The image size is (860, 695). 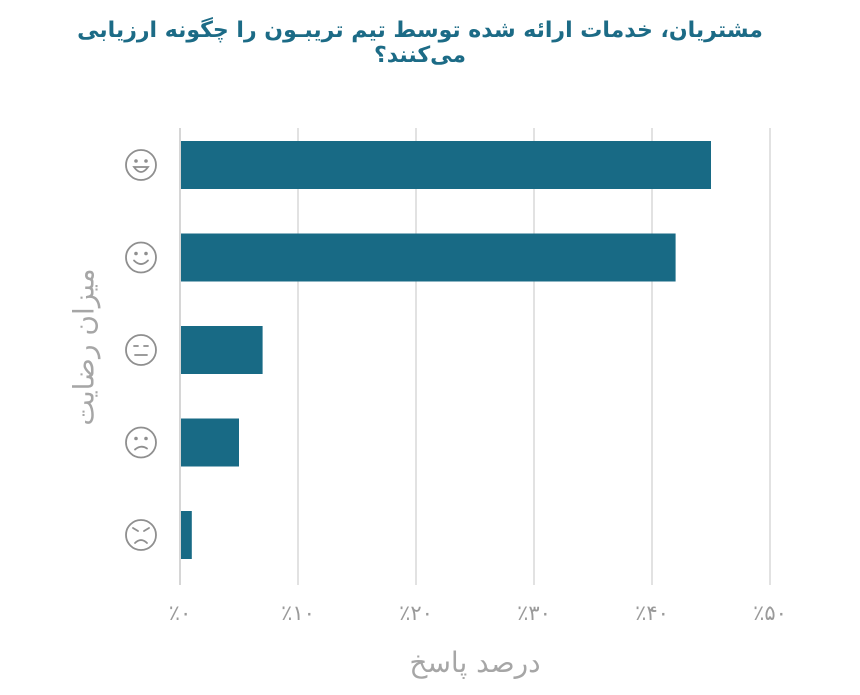 I want to click on x-tick-label: ٪۱۰, so click(x=298, y=613).